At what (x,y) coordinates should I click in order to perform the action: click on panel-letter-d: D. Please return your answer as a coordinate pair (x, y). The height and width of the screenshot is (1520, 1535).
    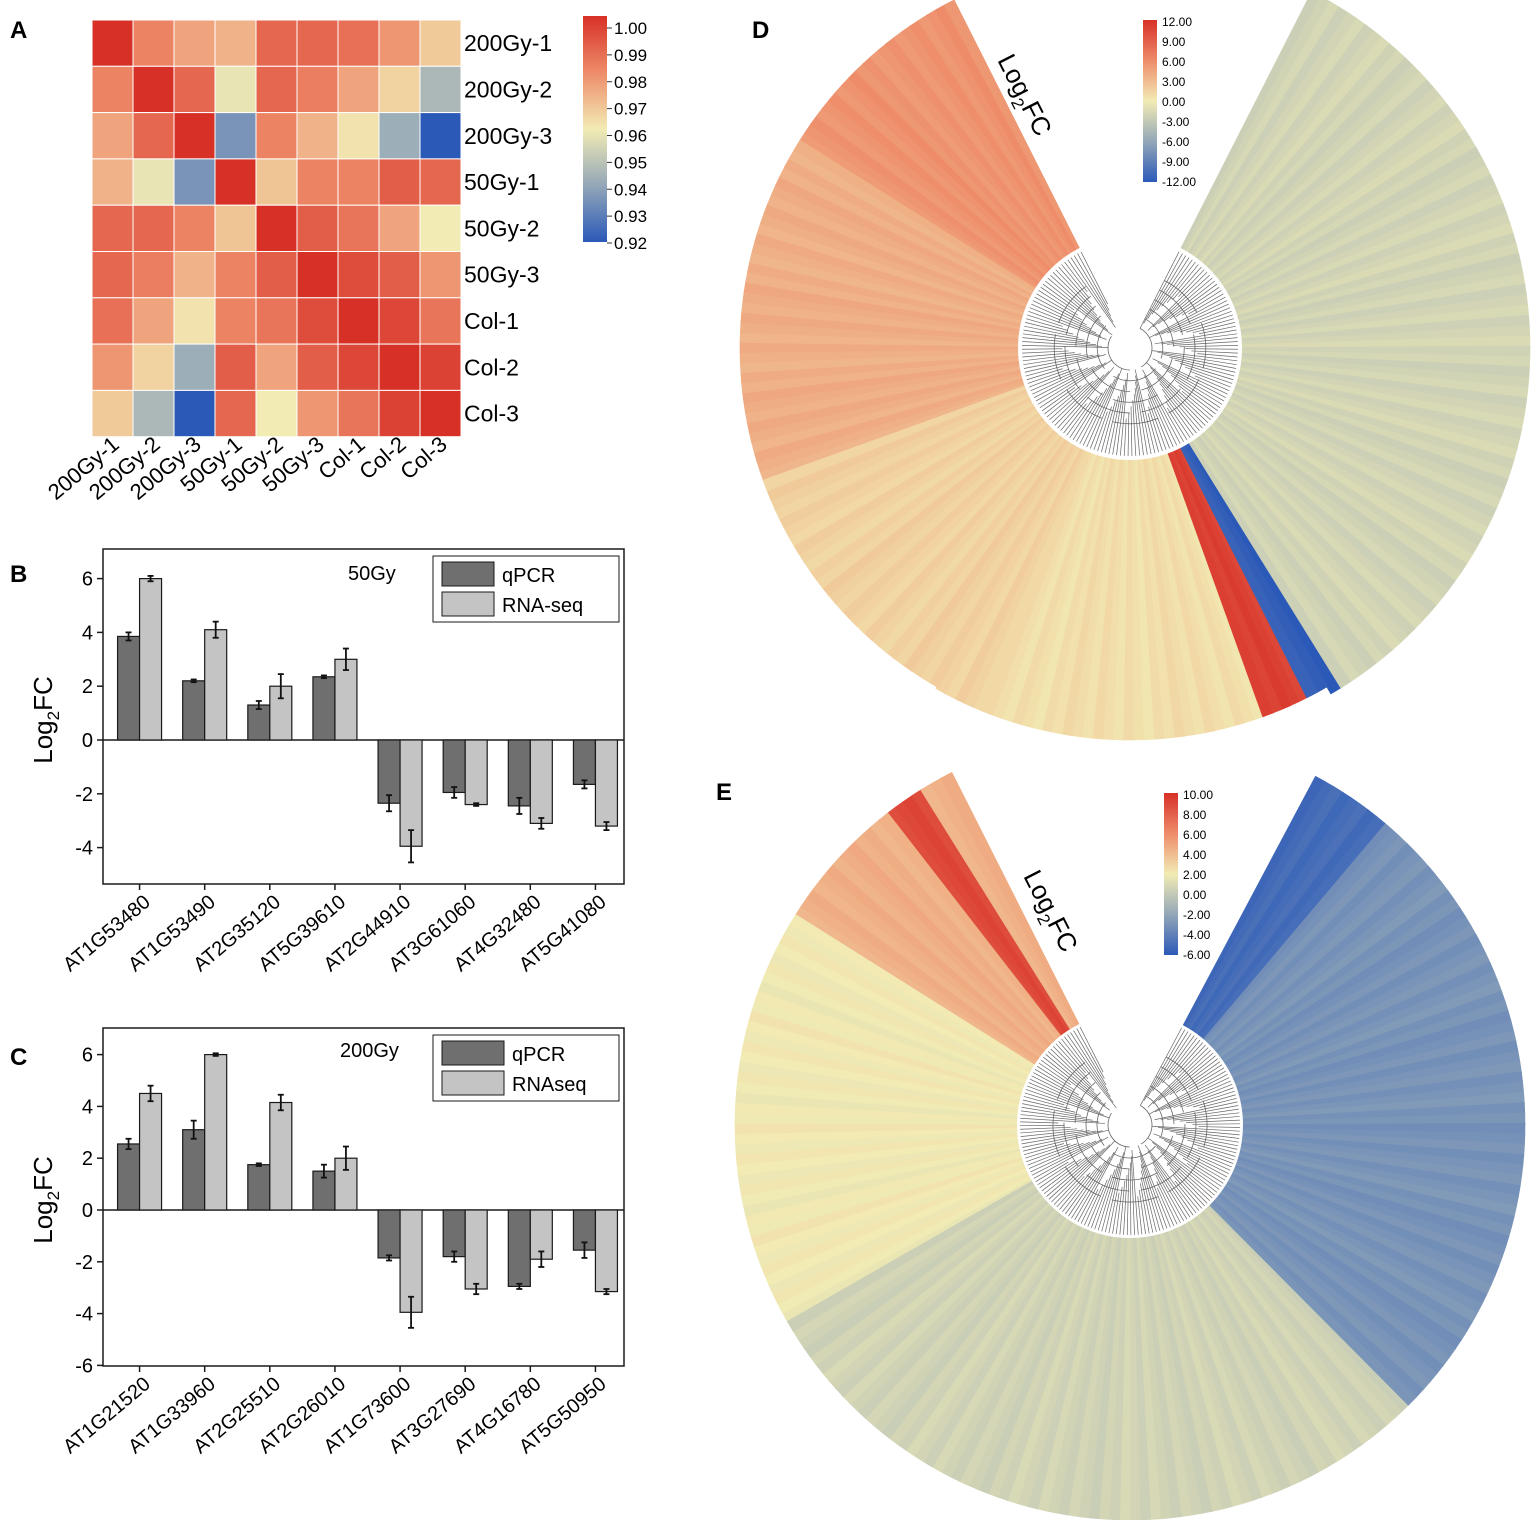
    Looking at the image, I should click on (760, 30).